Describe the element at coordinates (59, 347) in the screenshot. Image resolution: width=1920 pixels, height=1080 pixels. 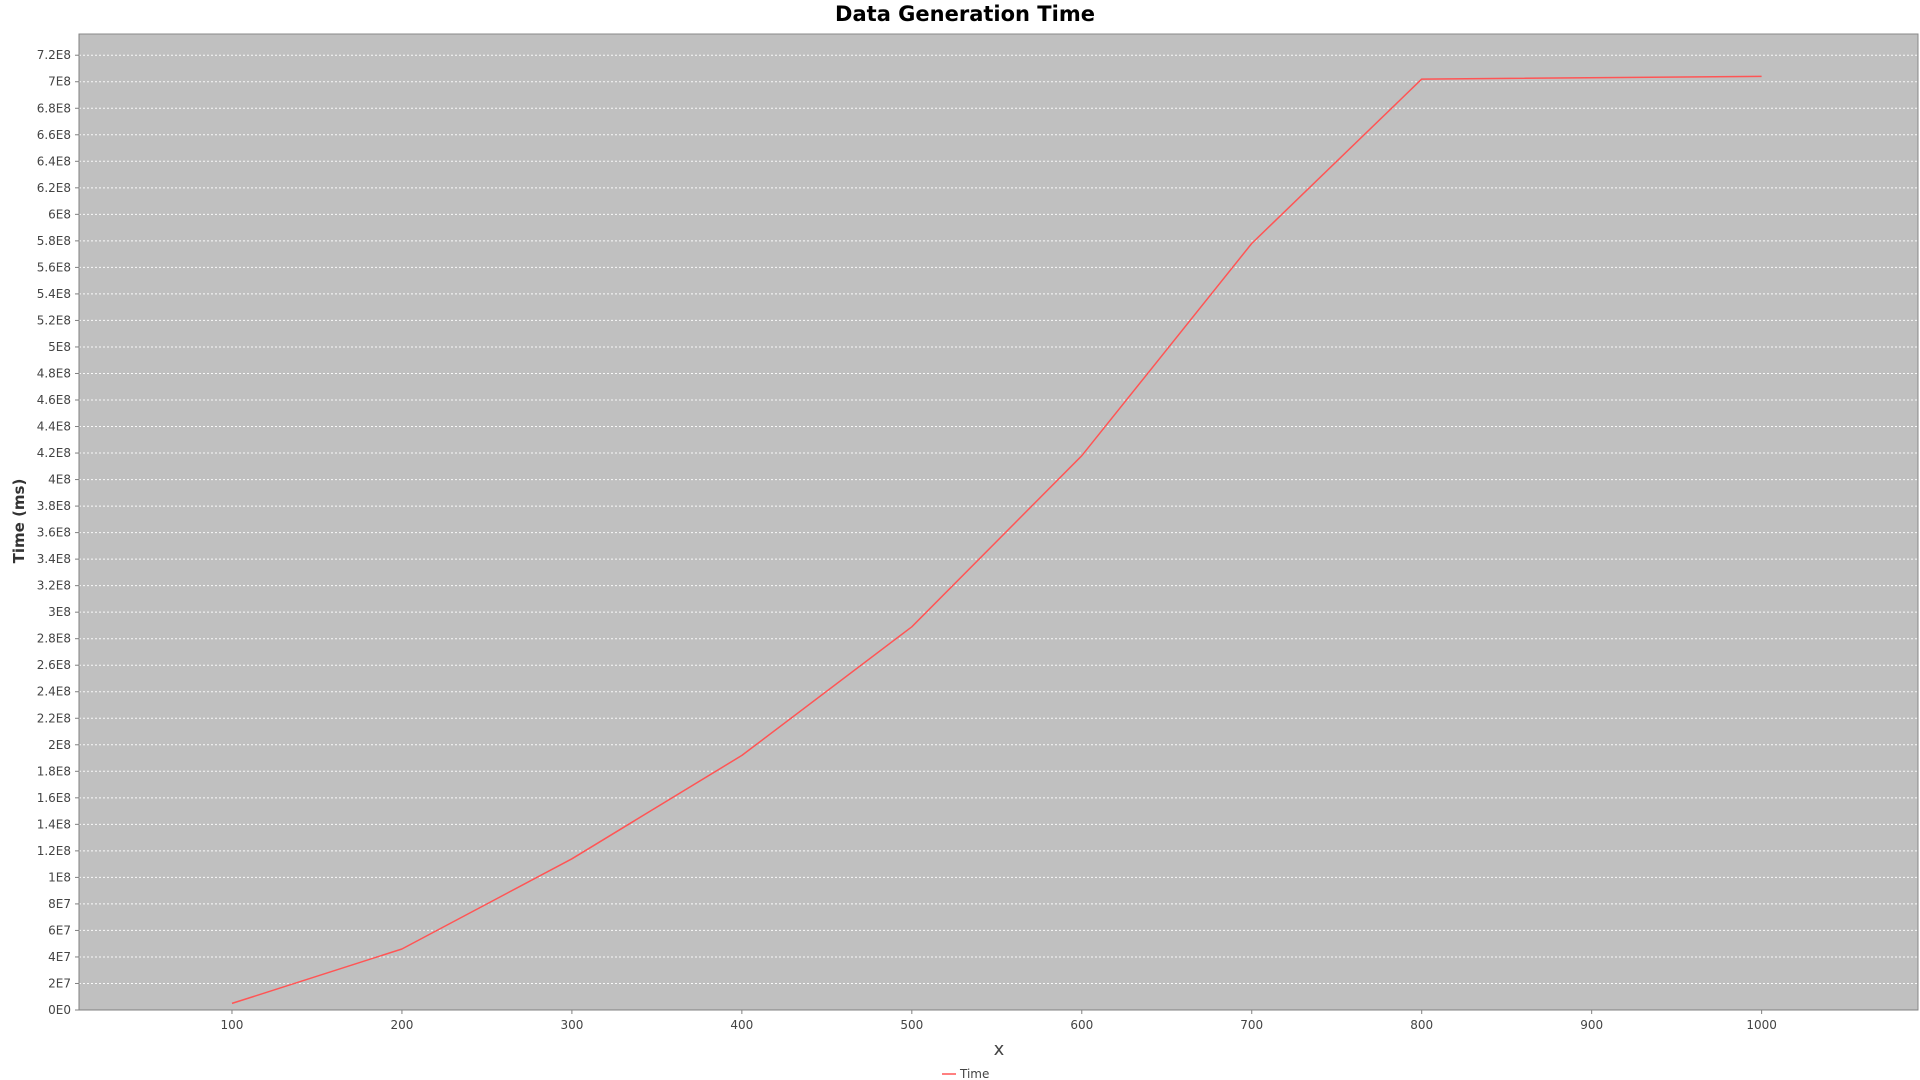
I see `y-tick-label: 5E8` at that location.